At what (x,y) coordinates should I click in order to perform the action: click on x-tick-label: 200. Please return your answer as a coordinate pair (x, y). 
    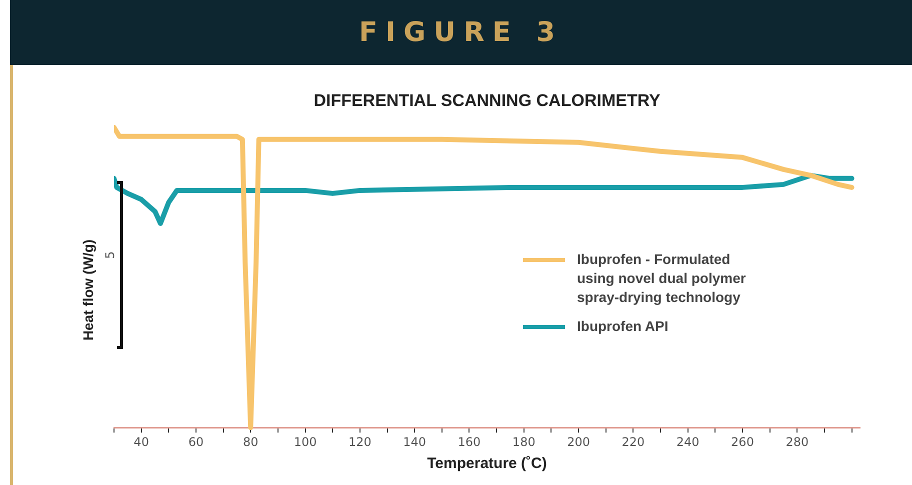
    Looking at the image, I should click on (578, 441).